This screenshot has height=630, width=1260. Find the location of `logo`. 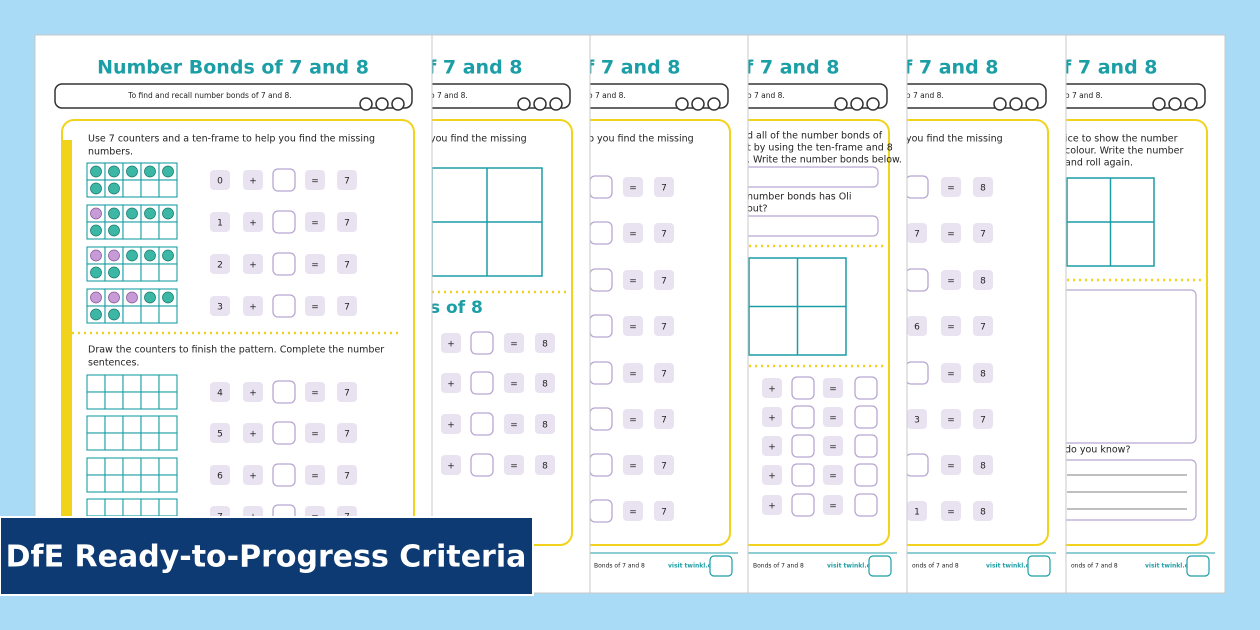

logo is located at coordinates (1198, 566).